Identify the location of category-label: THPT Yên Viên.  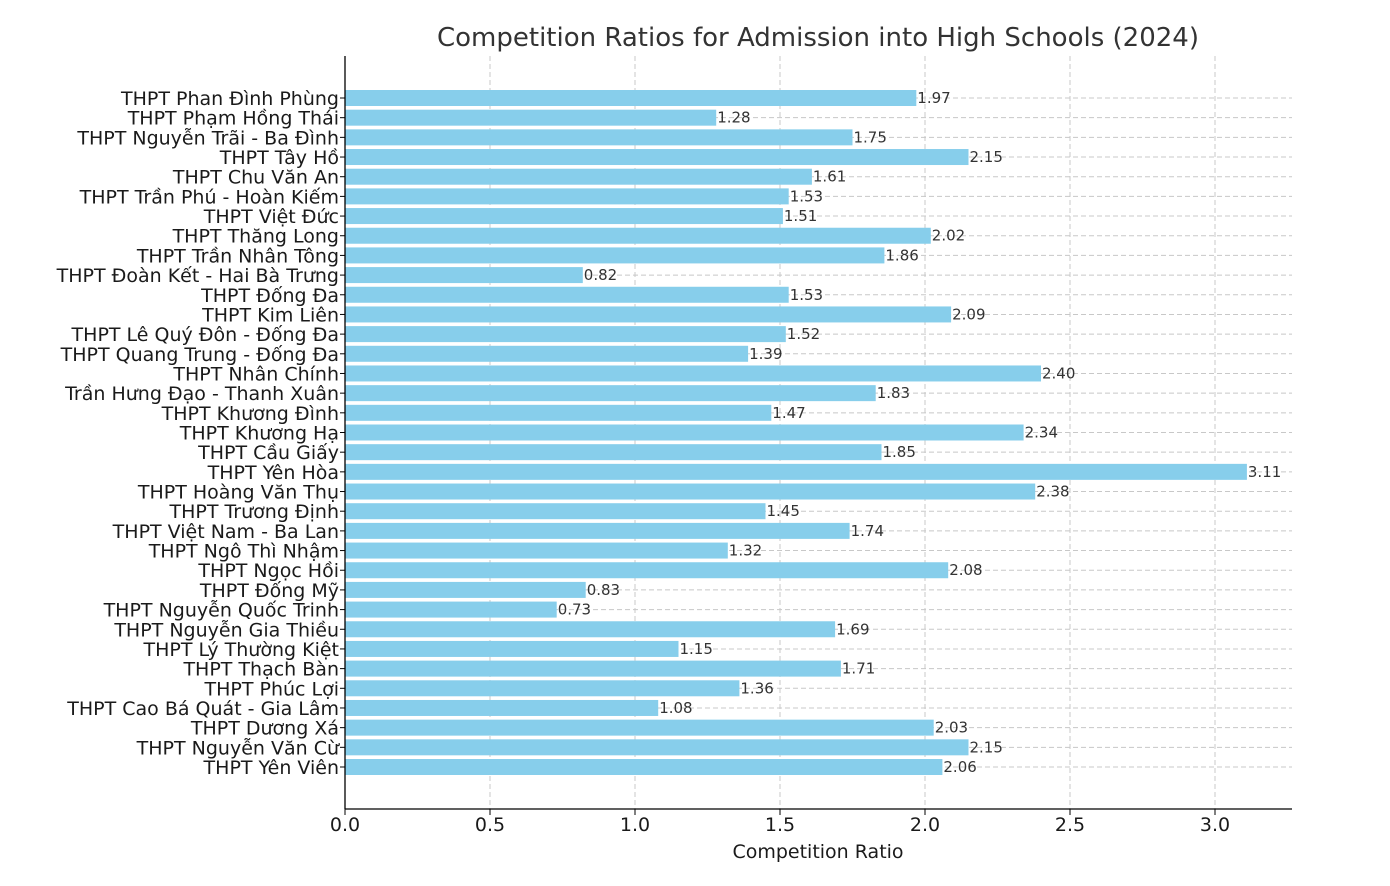
(271, 768).